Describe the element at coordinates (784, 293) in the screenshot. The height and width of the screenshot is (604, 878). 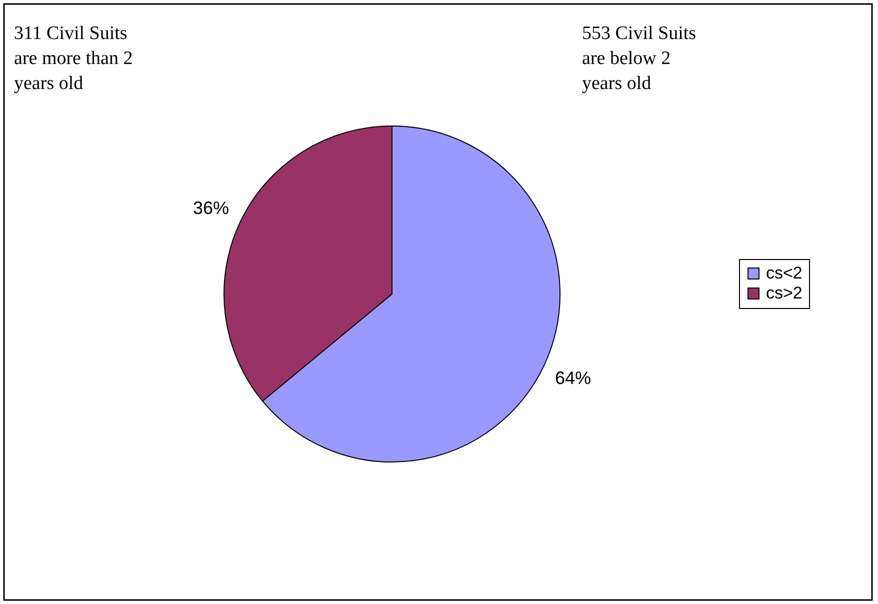
I see `legend-label: cs>2` at that location.